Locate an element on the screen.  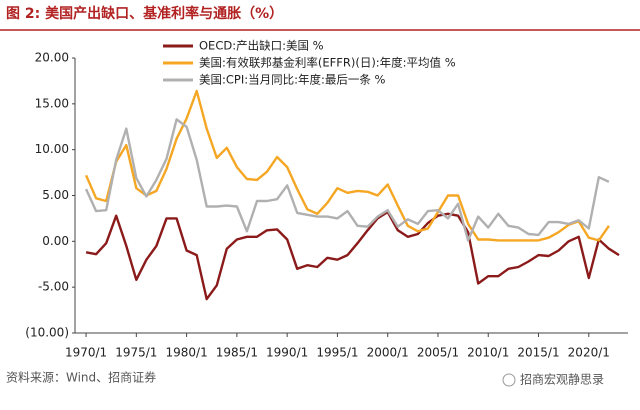
y-tick-label: 10.00 is located at coordinates (52, 149).